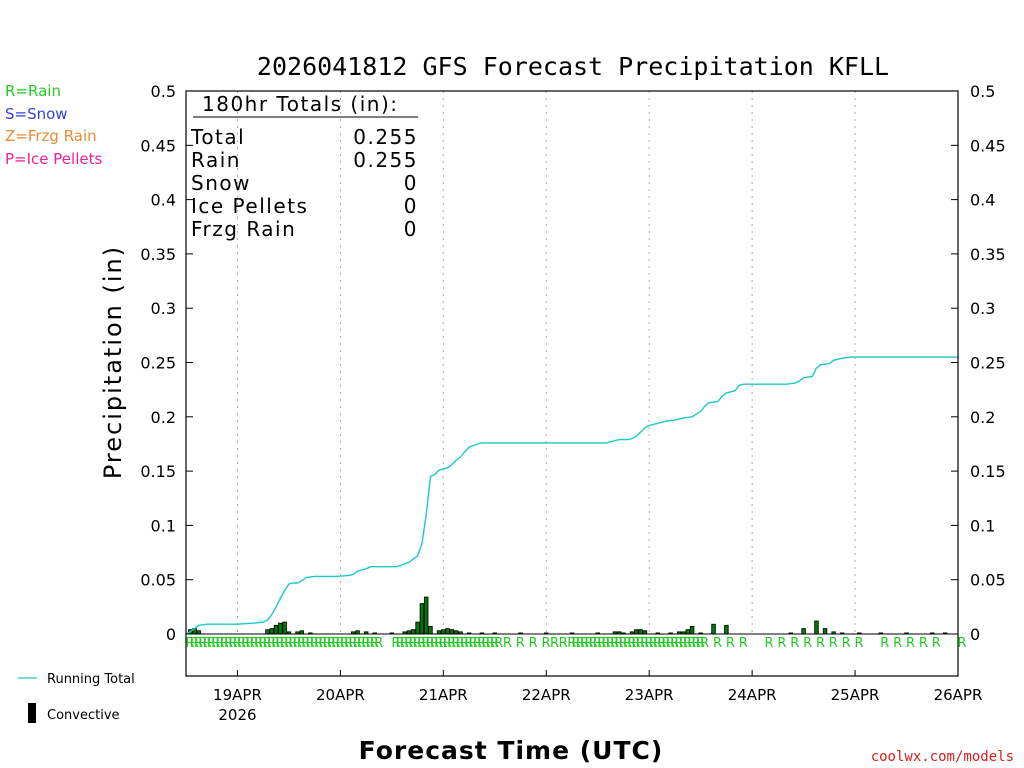  Describe the element at coordinates (113, 362) in the screenshot. I see `y-axis-label: Precipitation (in)` at that location.